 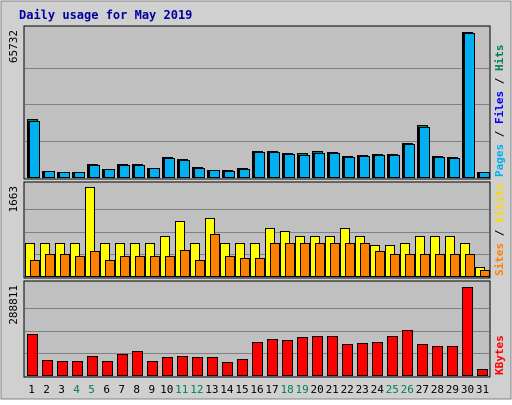 What do you see at coordinates (166, 389) in the screenshot?
I see `x-tick-label: 10` at bounding box center [166, 389].